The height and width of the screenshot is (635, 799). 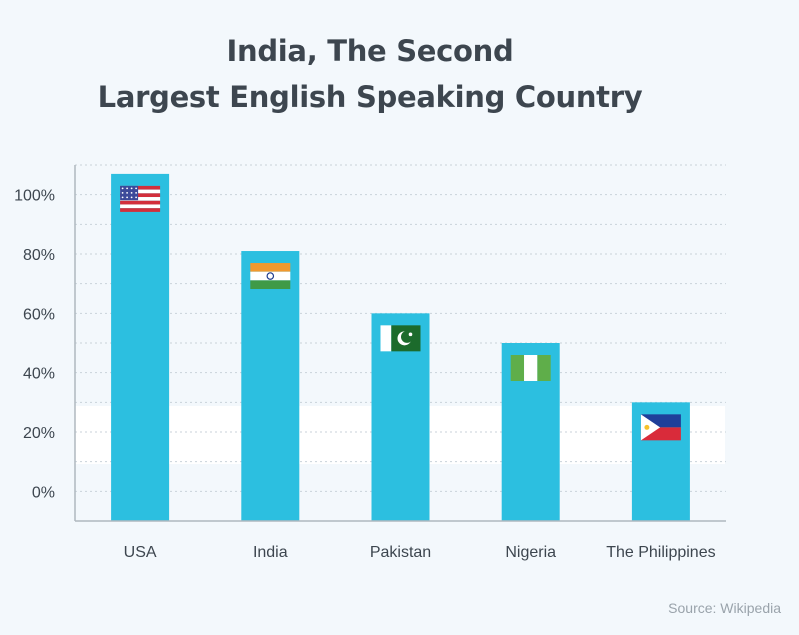 What do you see at coordinates (140, 552) in the screenshot?
I see `x-tick-label: USA` at bounding box center [140, 552].